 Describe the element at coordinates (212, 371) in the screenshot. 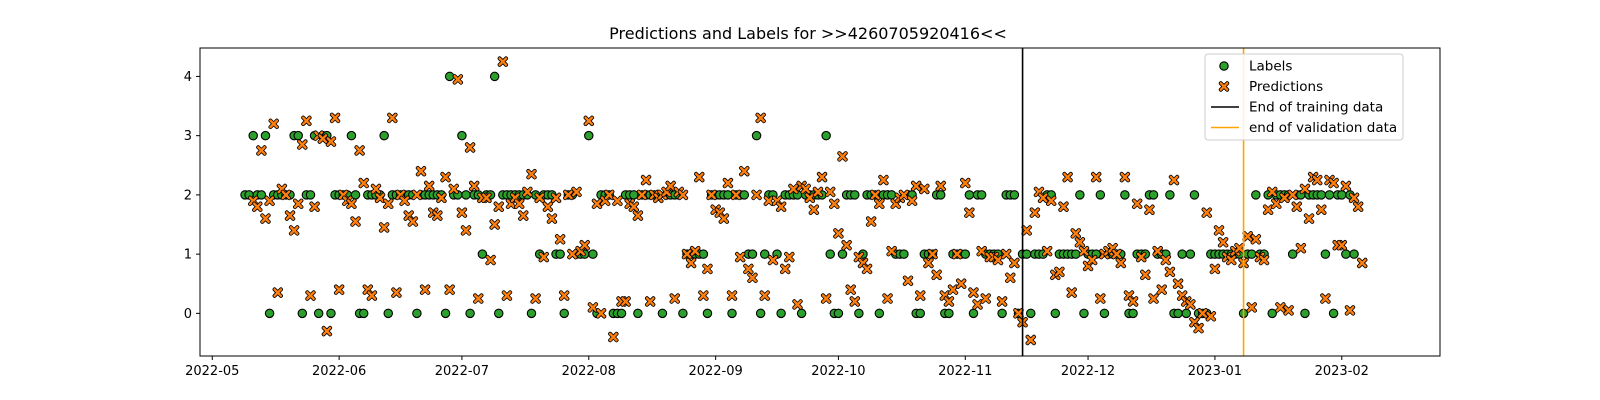

I see `x-tick-label: 2022-05` at that location.